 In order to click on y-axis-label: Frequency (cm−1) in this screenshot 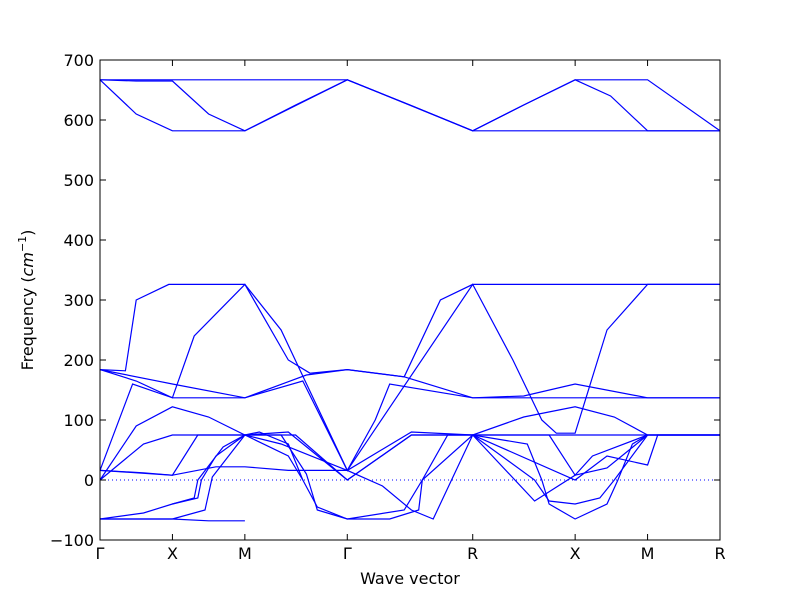, I will do `click(26, 300)`.